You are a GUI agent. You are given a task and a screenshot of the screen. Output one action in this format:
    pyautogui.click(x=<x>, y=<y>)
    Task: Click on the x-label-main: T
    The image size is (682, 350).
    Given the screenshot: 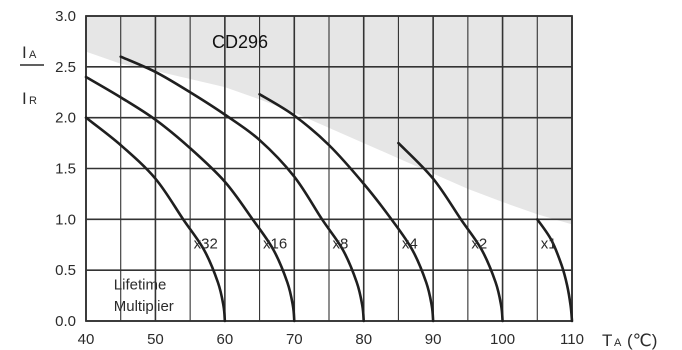 What is the action you would take?
    pyautogui.click(x=607, y=340)
    